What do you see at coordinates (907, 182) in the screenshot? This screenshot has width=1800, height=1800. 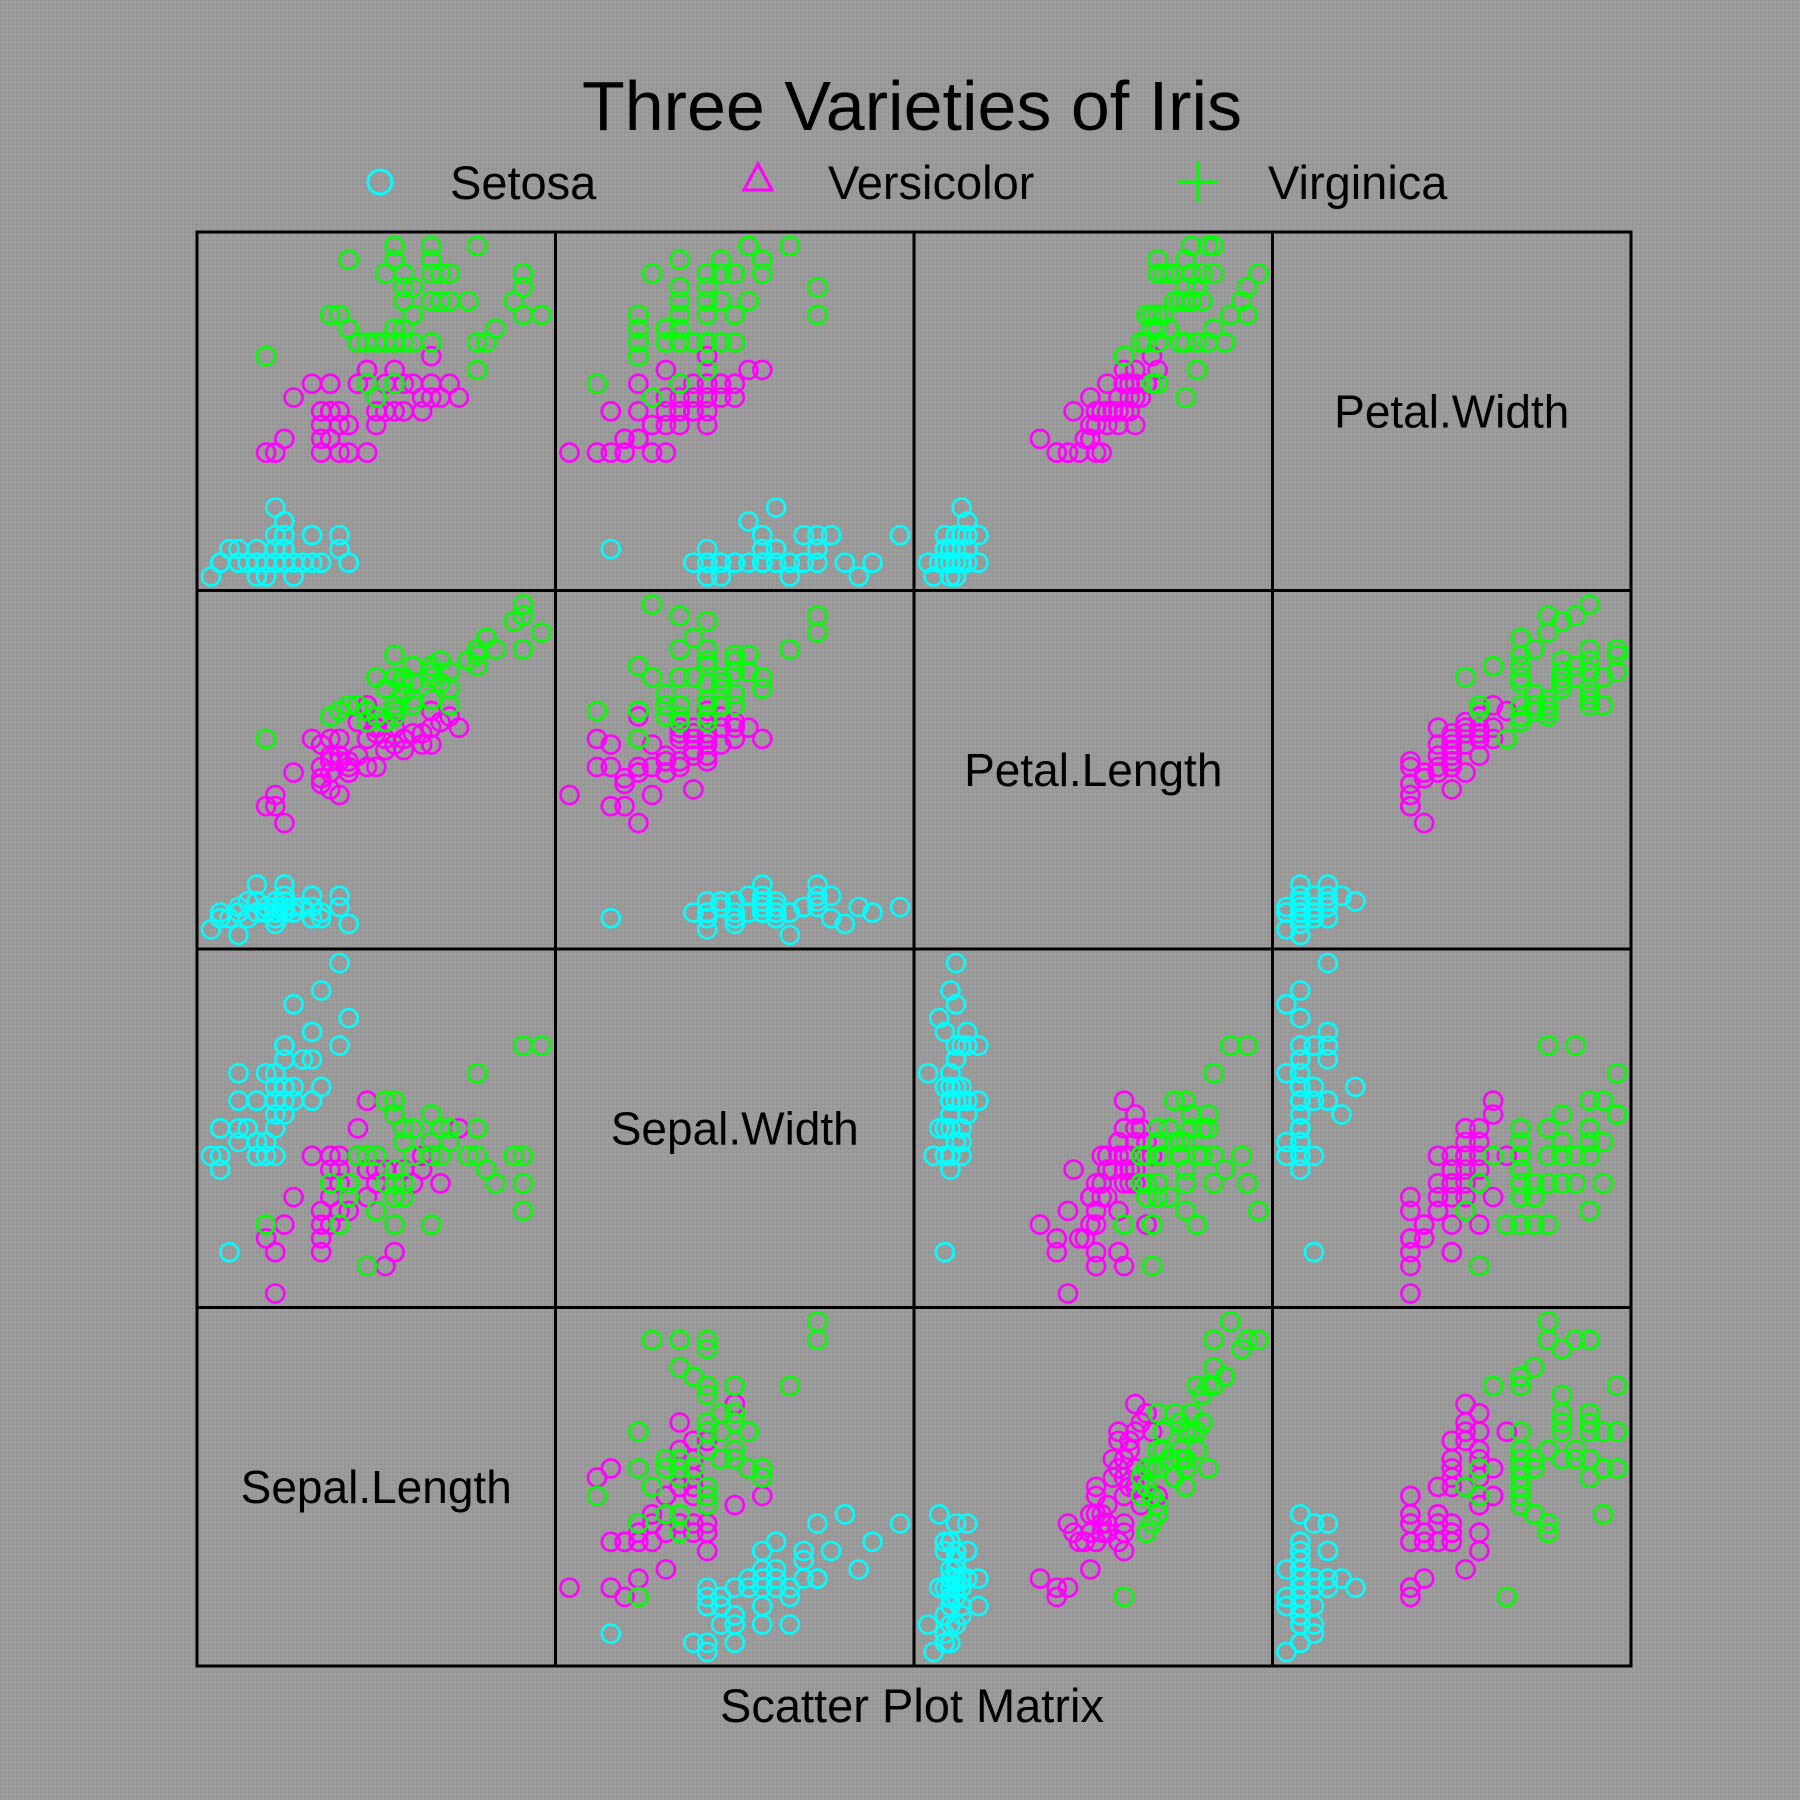 I see `legend: Setosa Versicolor Virginica` at bounding box center [907, 182].